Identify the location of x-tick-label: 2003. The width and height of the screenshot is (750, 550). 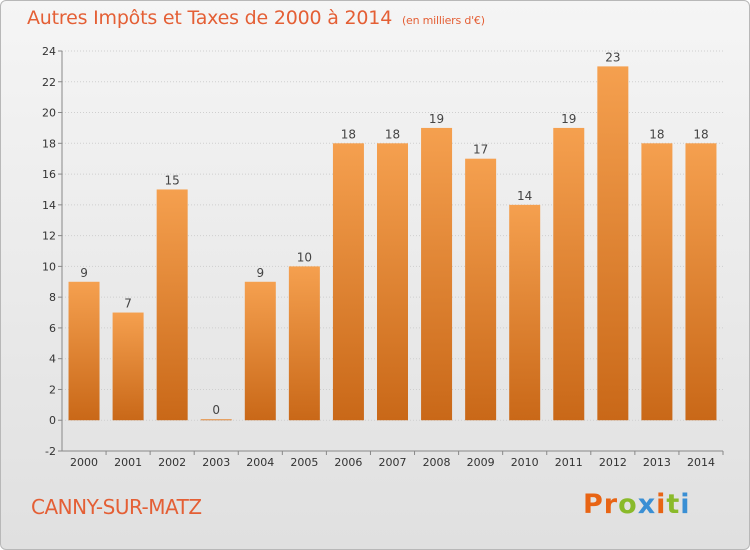
(216, 462).